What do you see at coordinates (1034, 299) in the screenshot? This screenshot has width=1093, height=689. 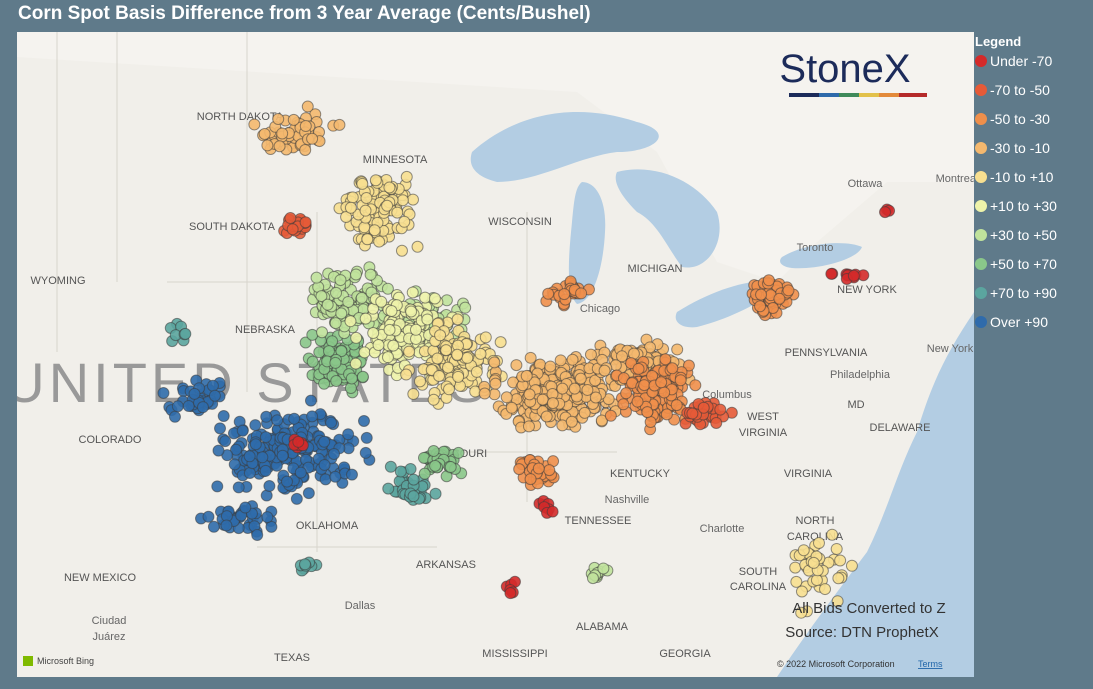 I see `legend-item: +70 to +90` at bounding box center [1034, 299].